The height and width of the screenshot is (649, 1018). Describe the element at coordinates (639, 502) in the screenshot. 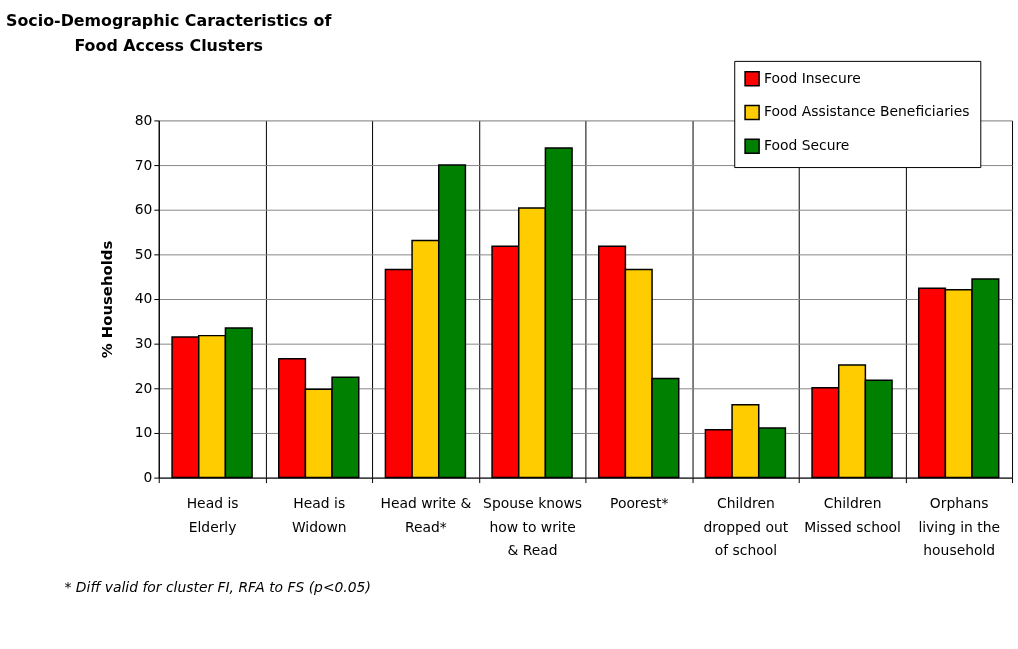

I see `x-tick-label: Poorest*` at that location.